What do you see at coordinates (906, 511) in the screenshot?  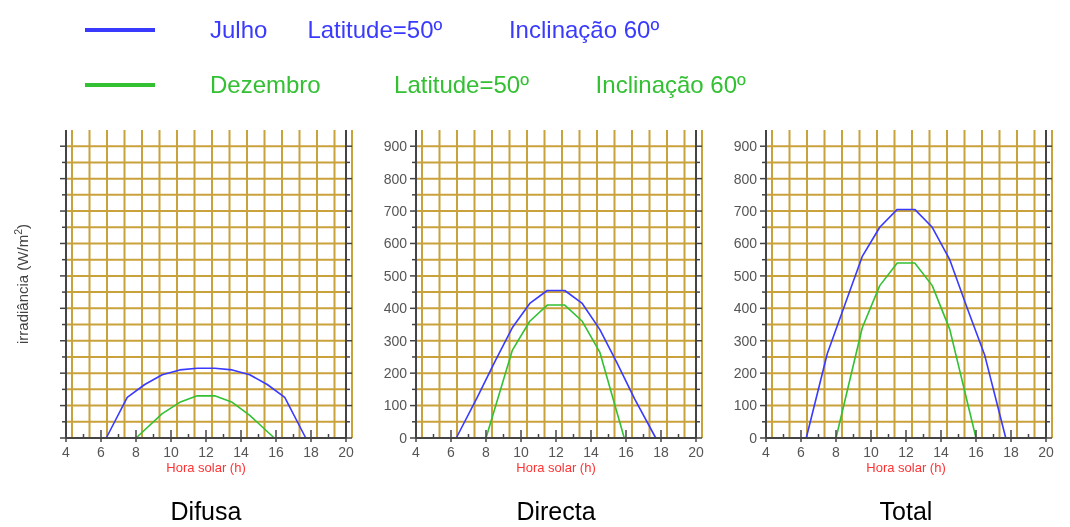 I see `text: Total` at bounding box center [906, 511].